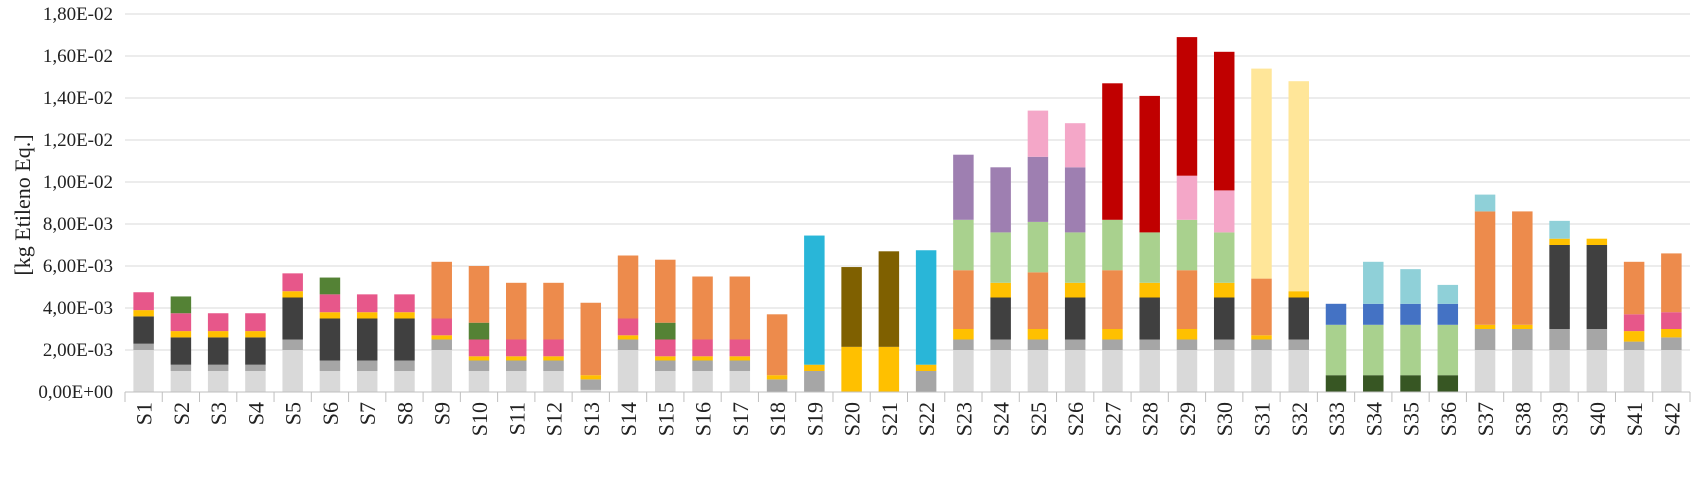 This screenshot has height=499, width=1708. What do you see at coordinates (554, 419) in the screenshot?
I see `x-tick-label: S12` at bounding box center [554, 419].